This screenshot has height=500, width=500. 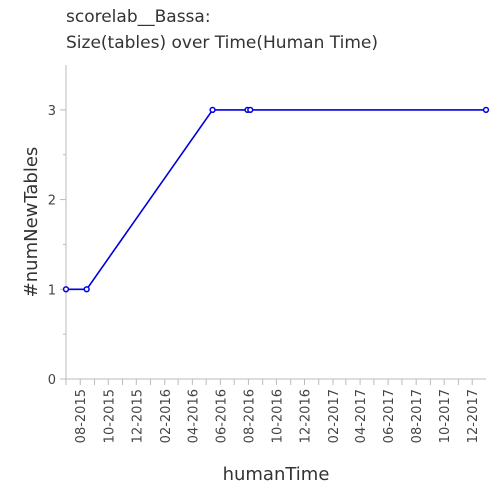 I want to click on chart-subtitle: Size(tables) over Time(Human Time), so click(x=222, y=43).